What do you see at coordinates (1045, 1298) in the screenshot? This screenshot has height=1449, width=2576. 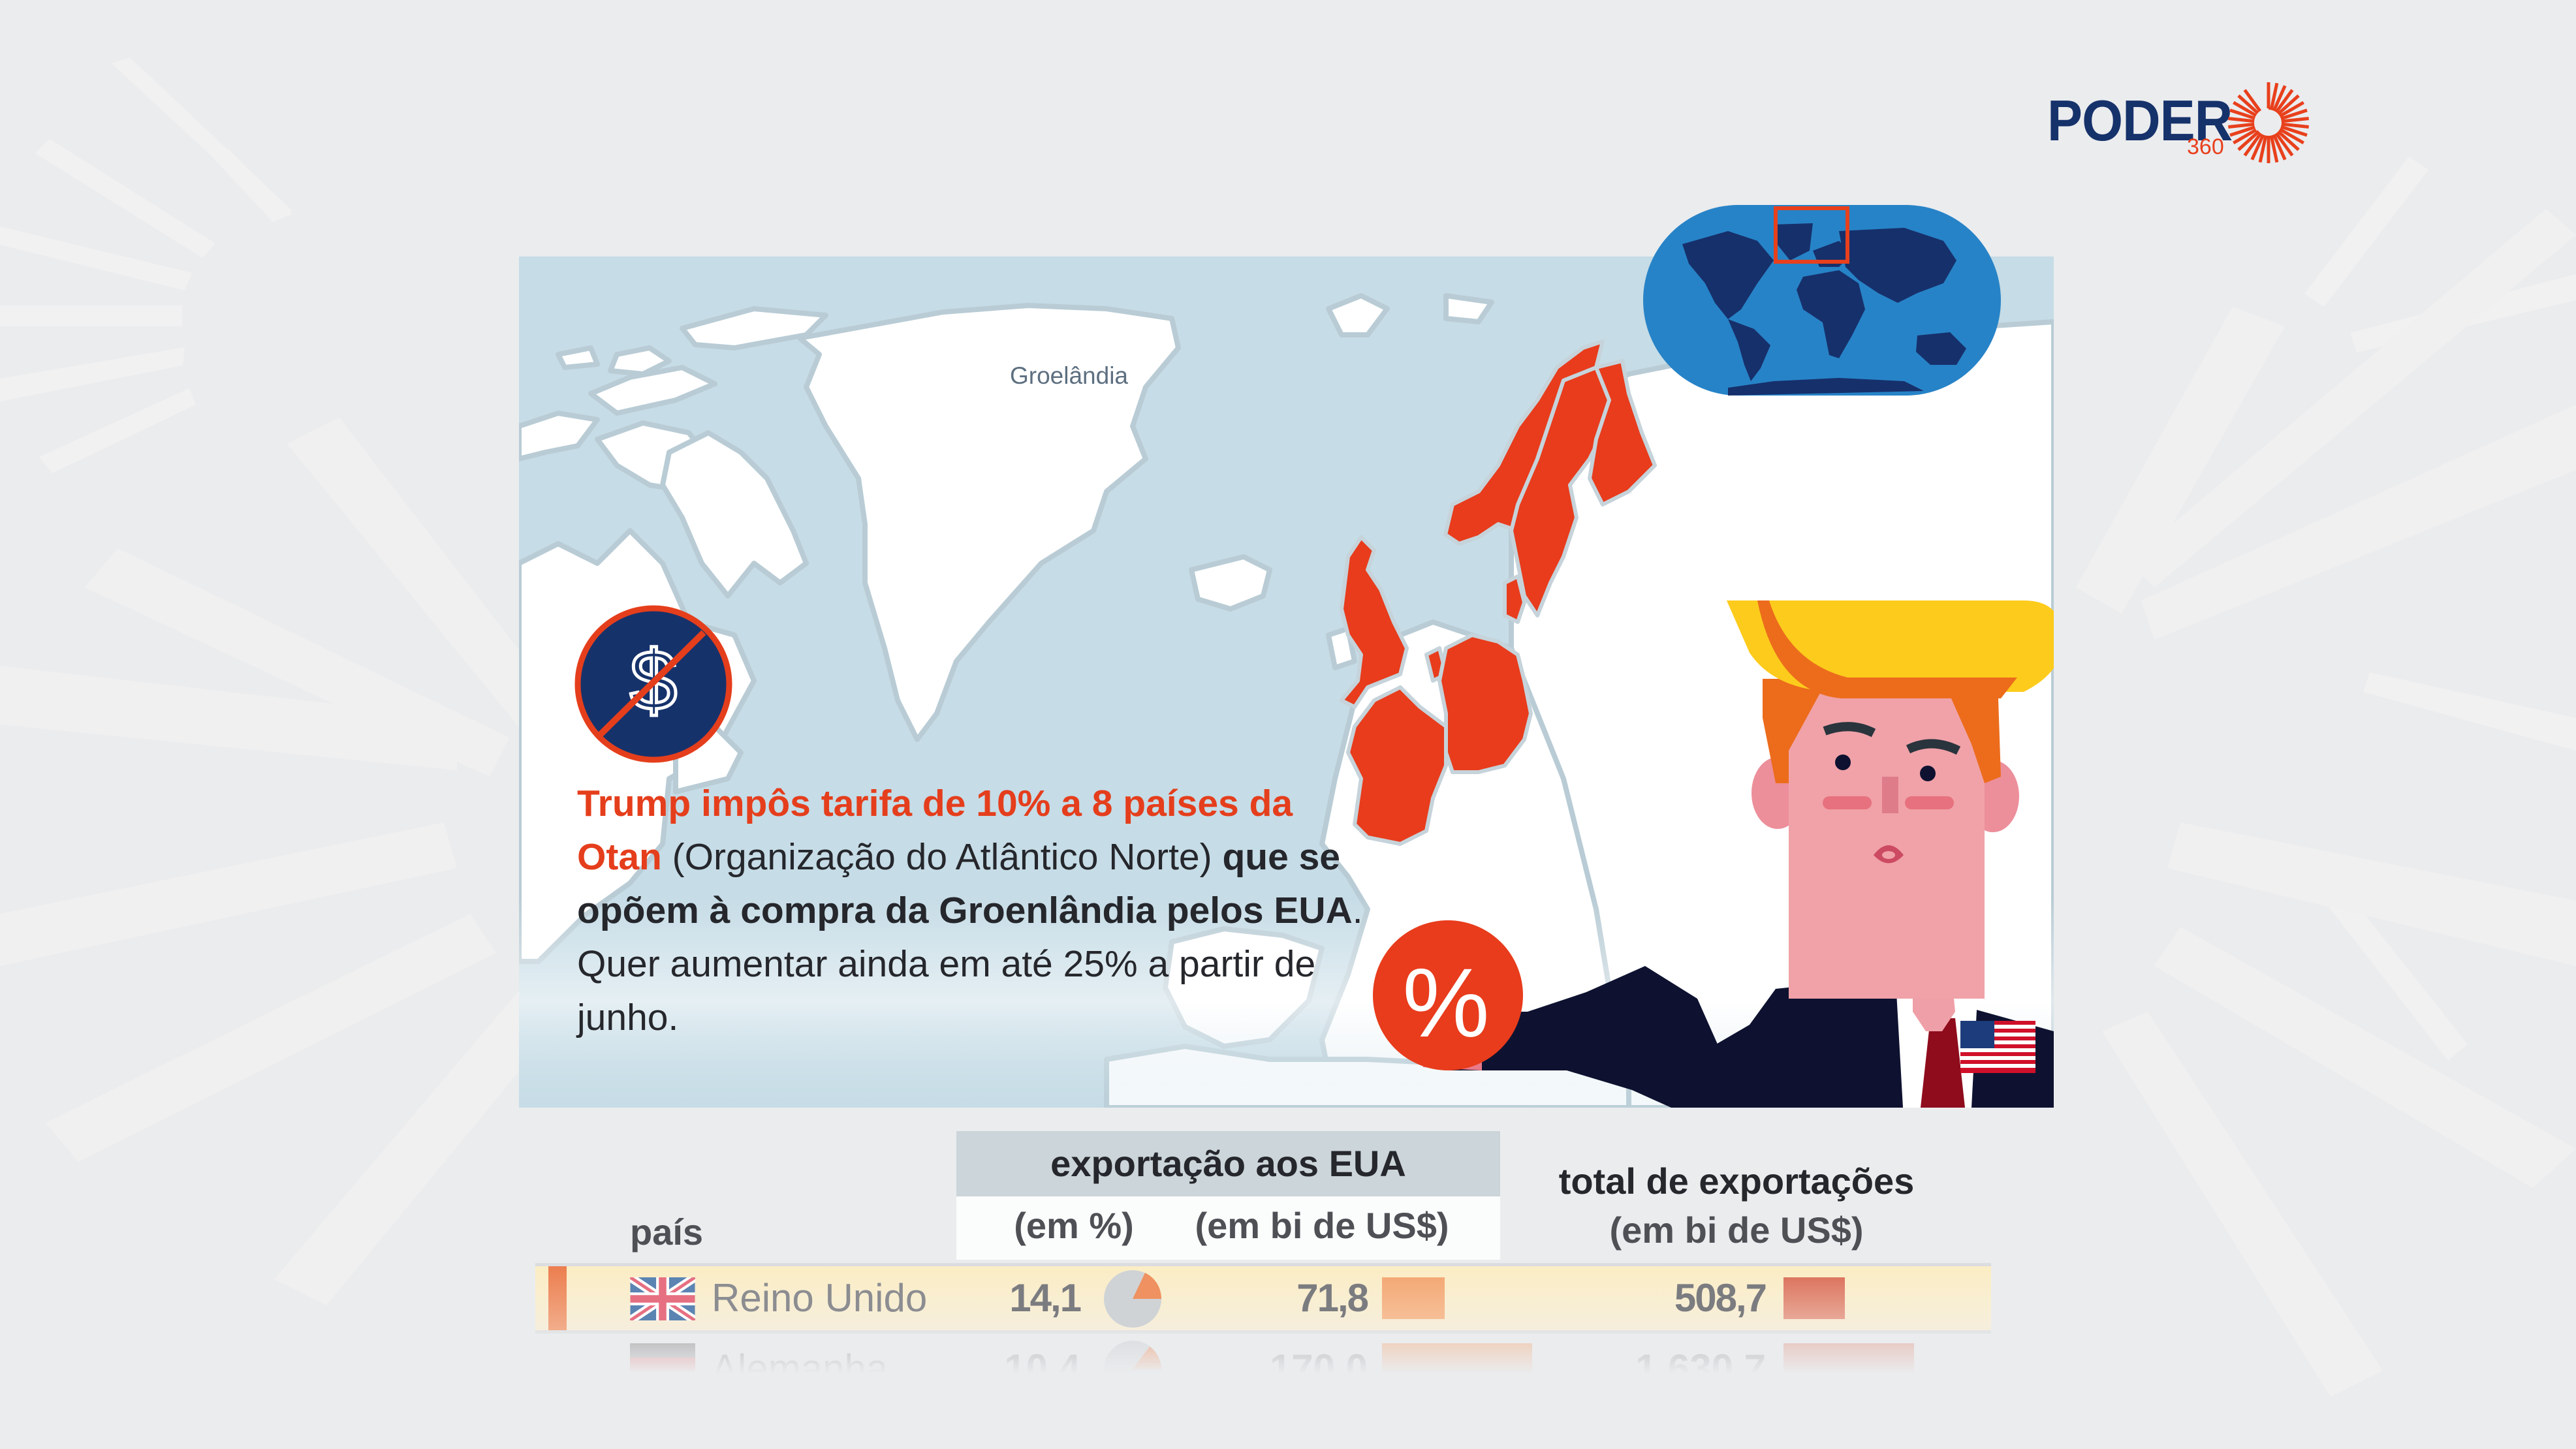 I see `export-to-us-pct: 14,1` at bounding box center [1045, 1298].